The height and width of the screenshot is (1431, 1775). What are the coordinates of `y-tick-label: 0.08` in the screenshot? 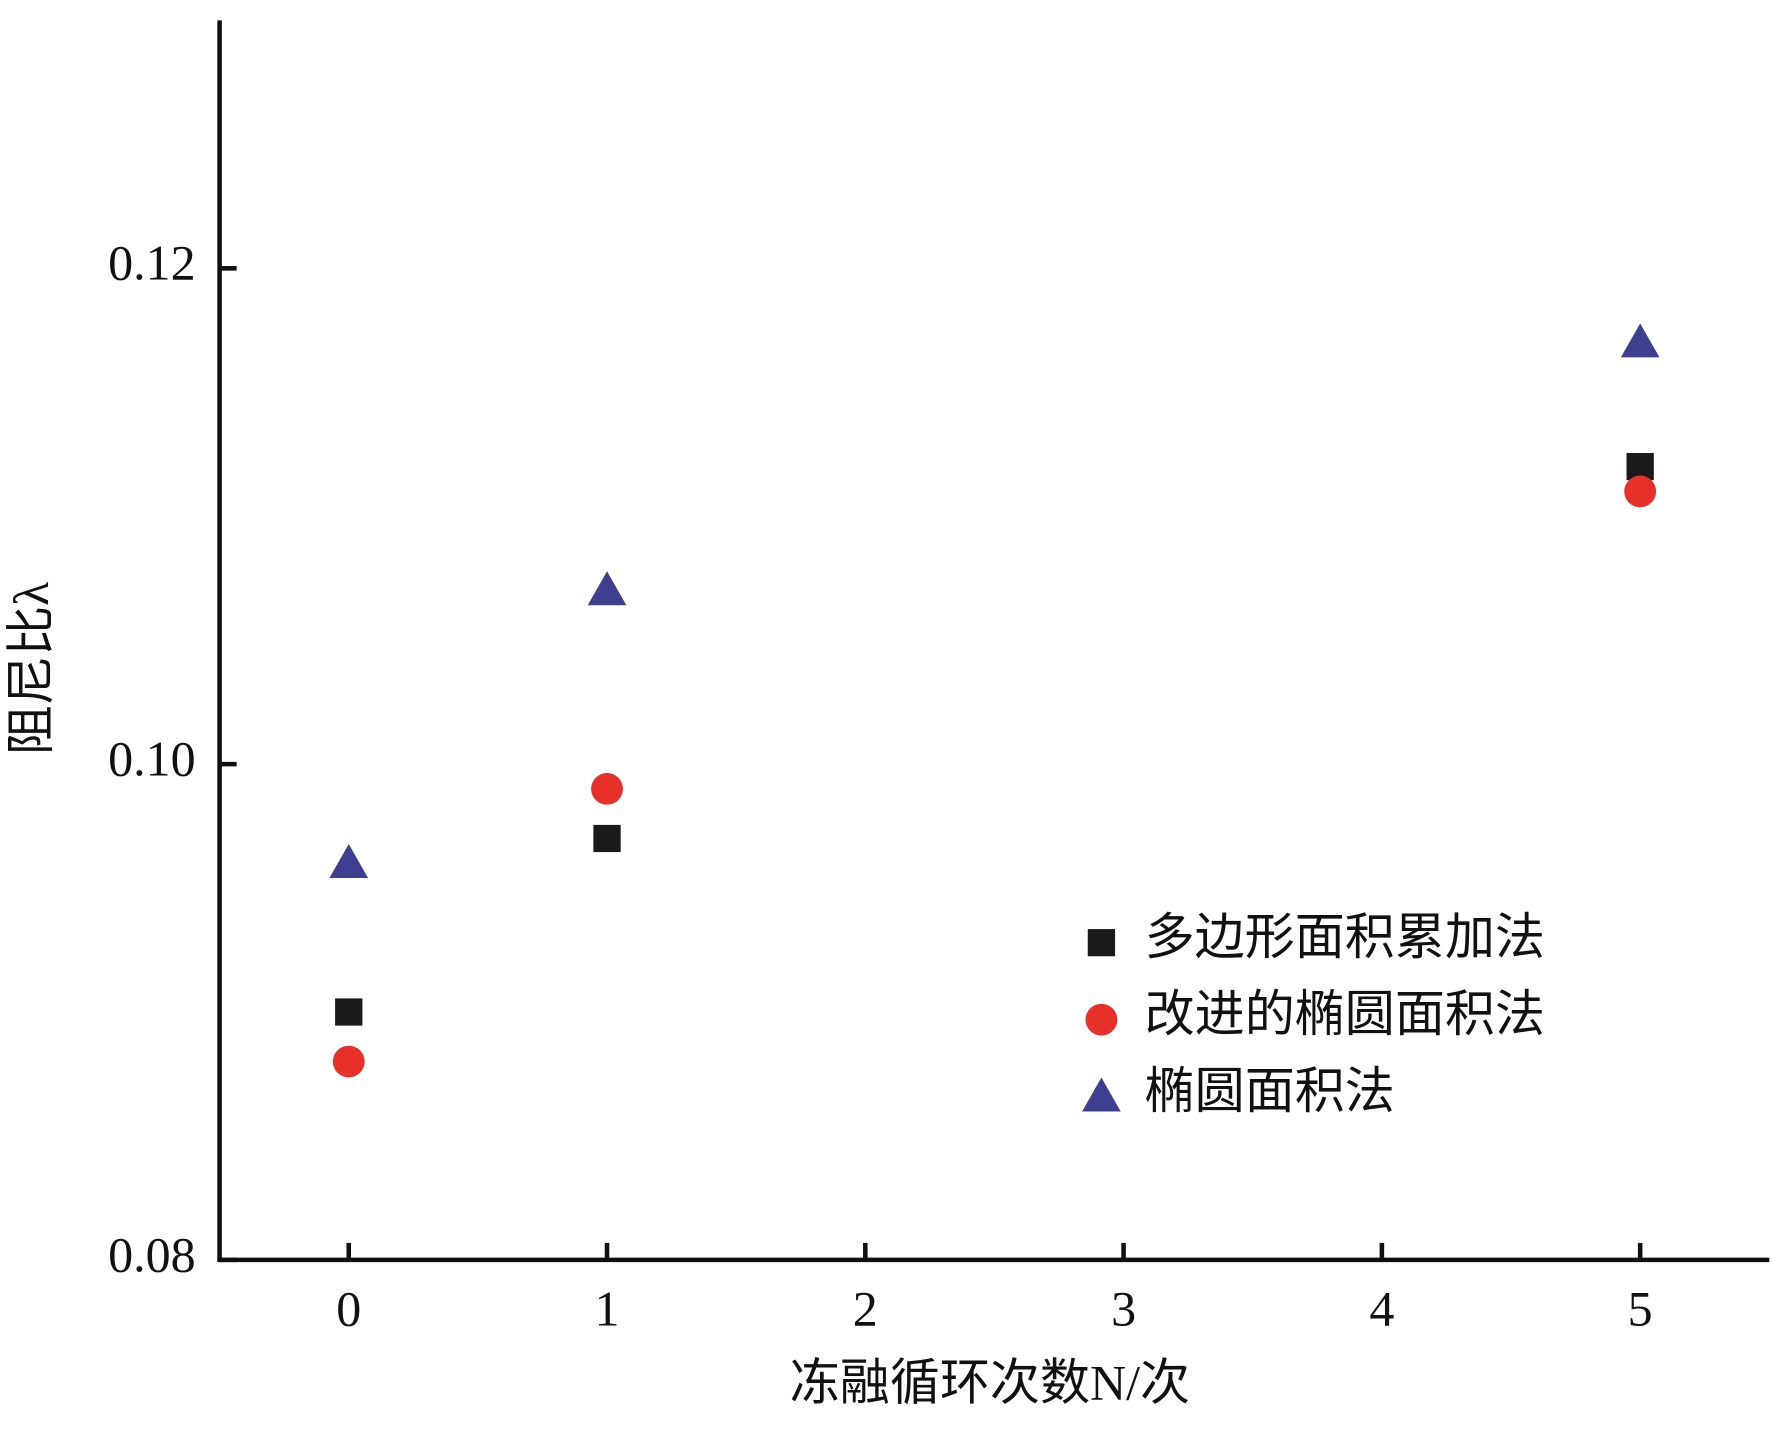 It's located at (152, 1254).